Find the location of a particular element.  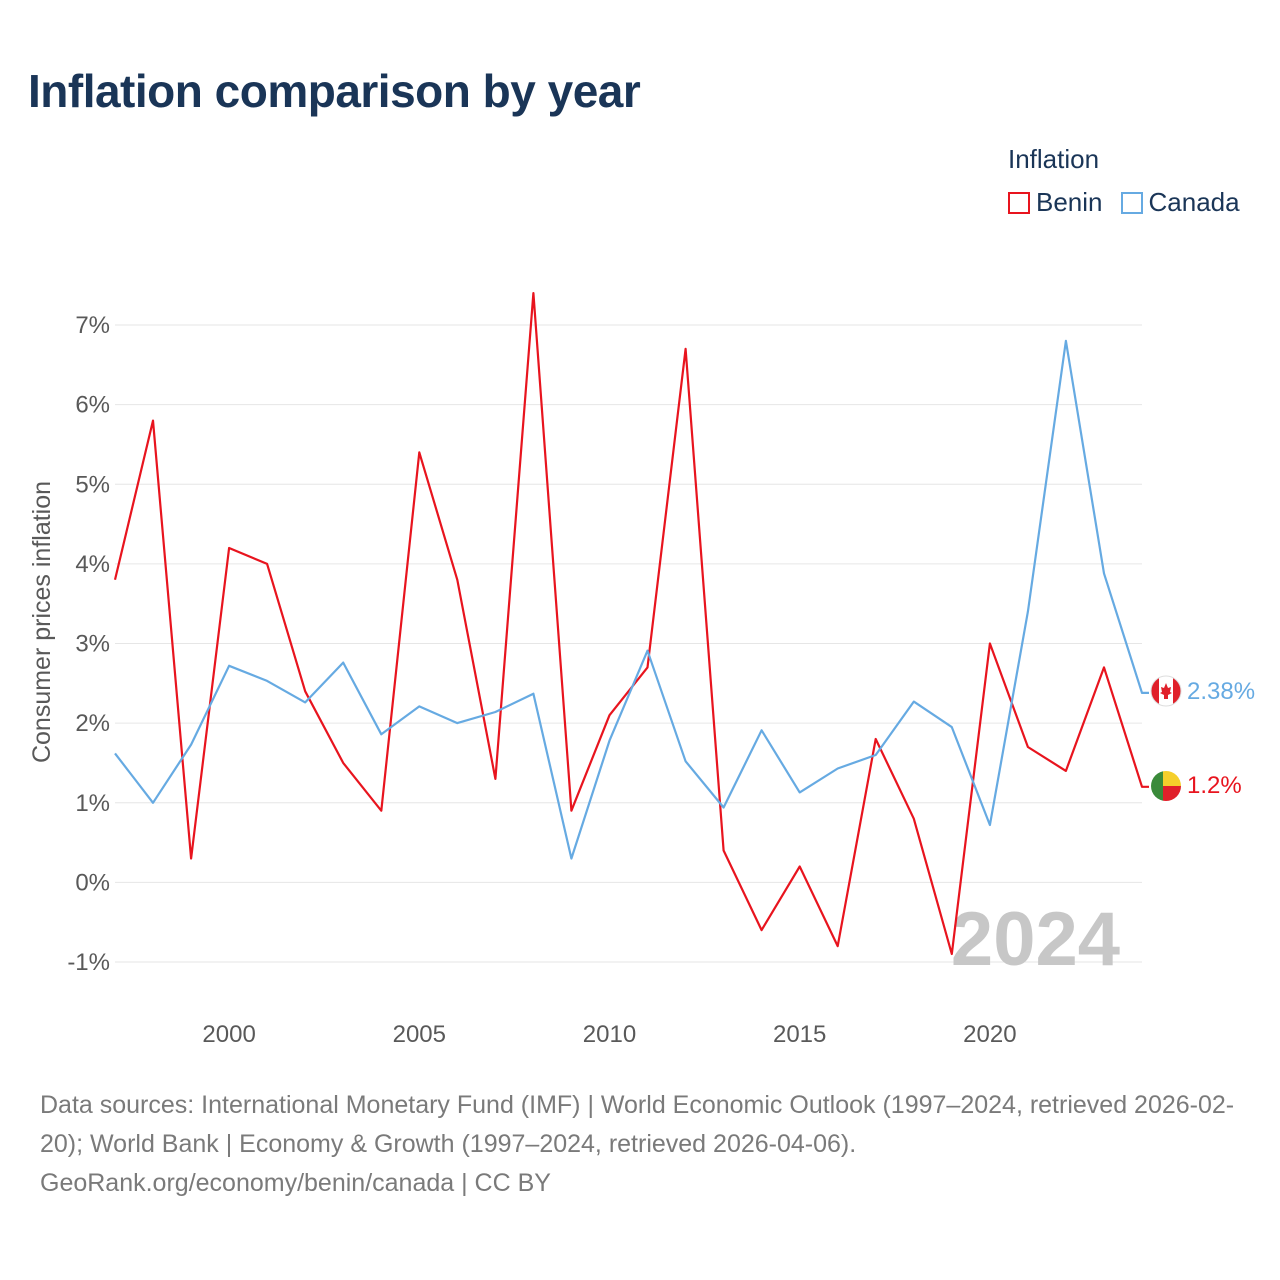

end-label-canada: 2.38% is located at coordinates (1221, 691).